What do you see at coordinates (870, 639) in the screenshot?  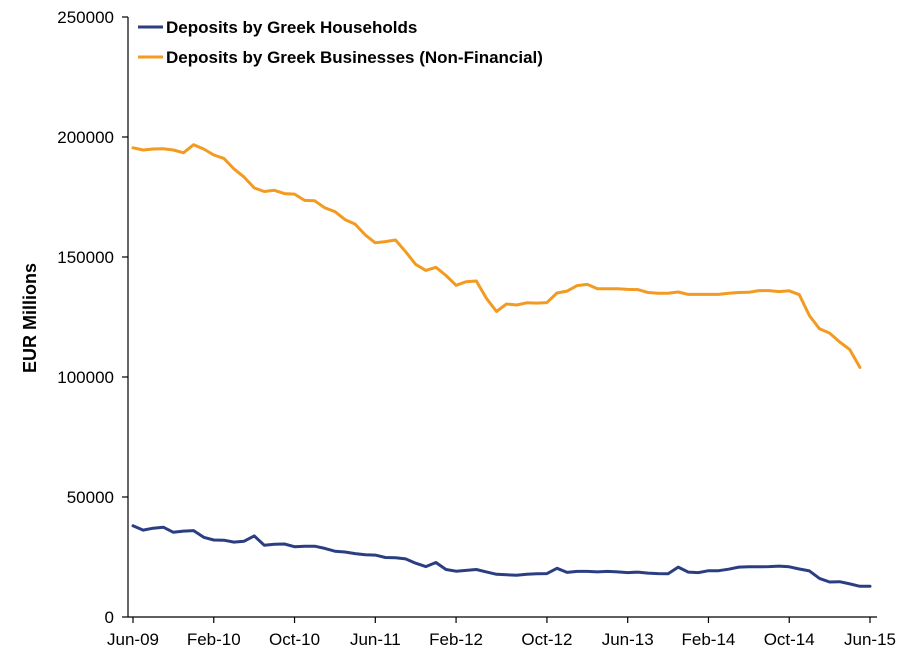 I see `x-tick-label: Jun-15` at bounding box center [870, 639].